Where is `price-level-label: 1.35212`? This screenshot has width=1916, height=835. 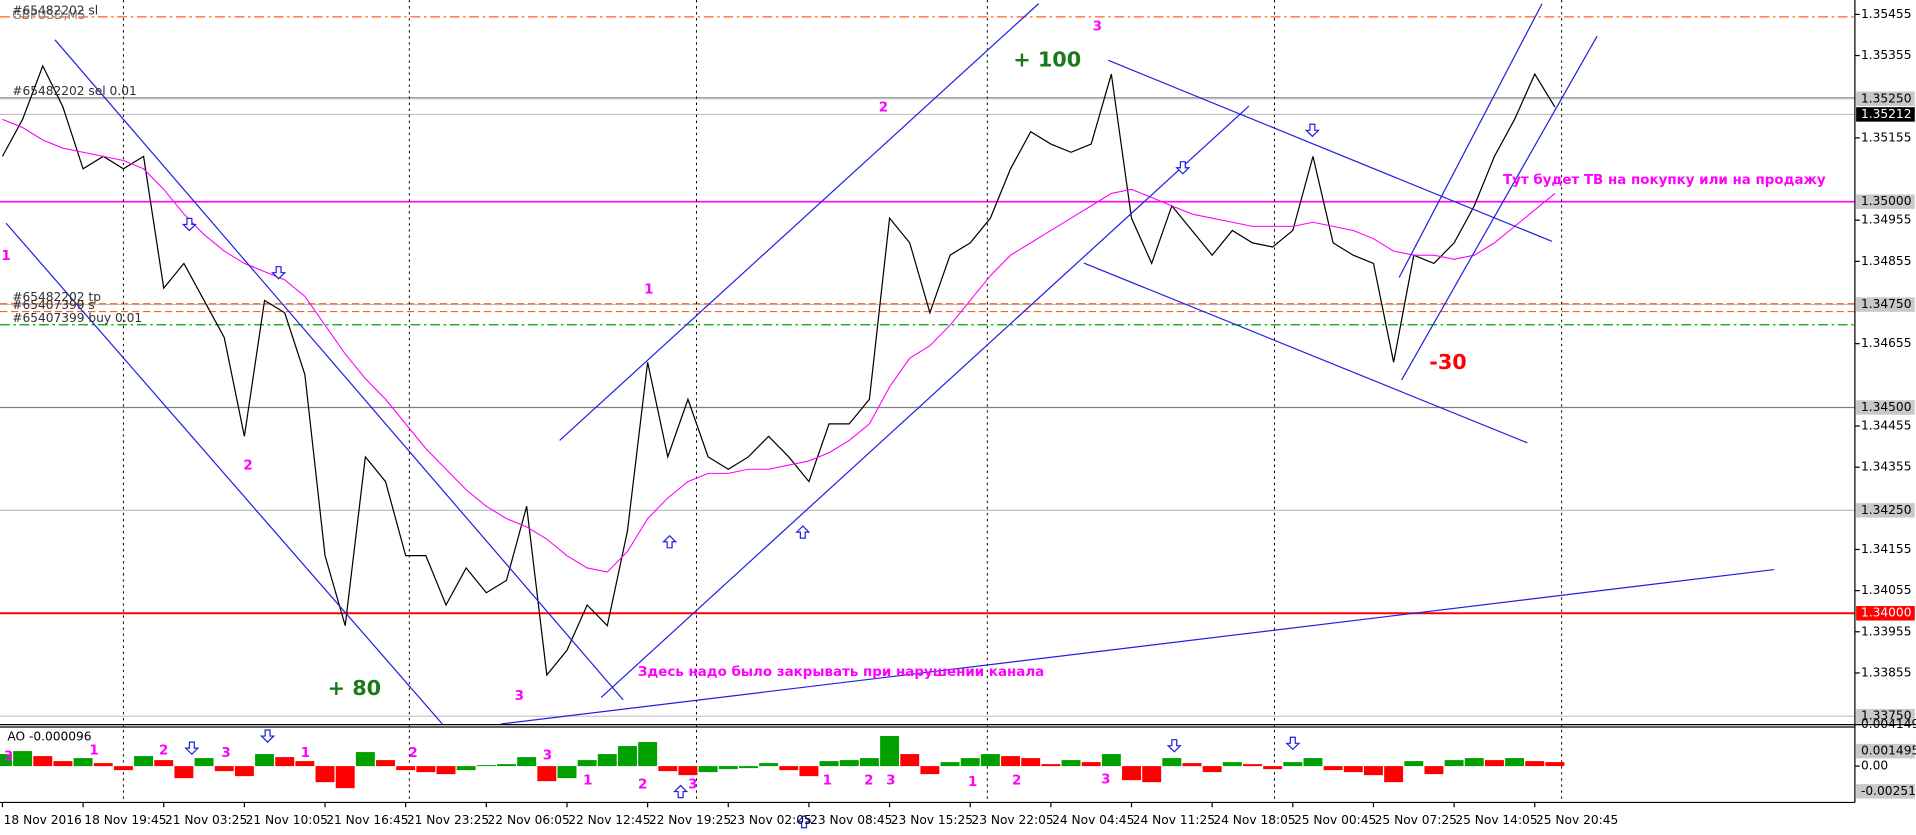 price-level-label: 1.35212 is located at coordinates (1886, 114).